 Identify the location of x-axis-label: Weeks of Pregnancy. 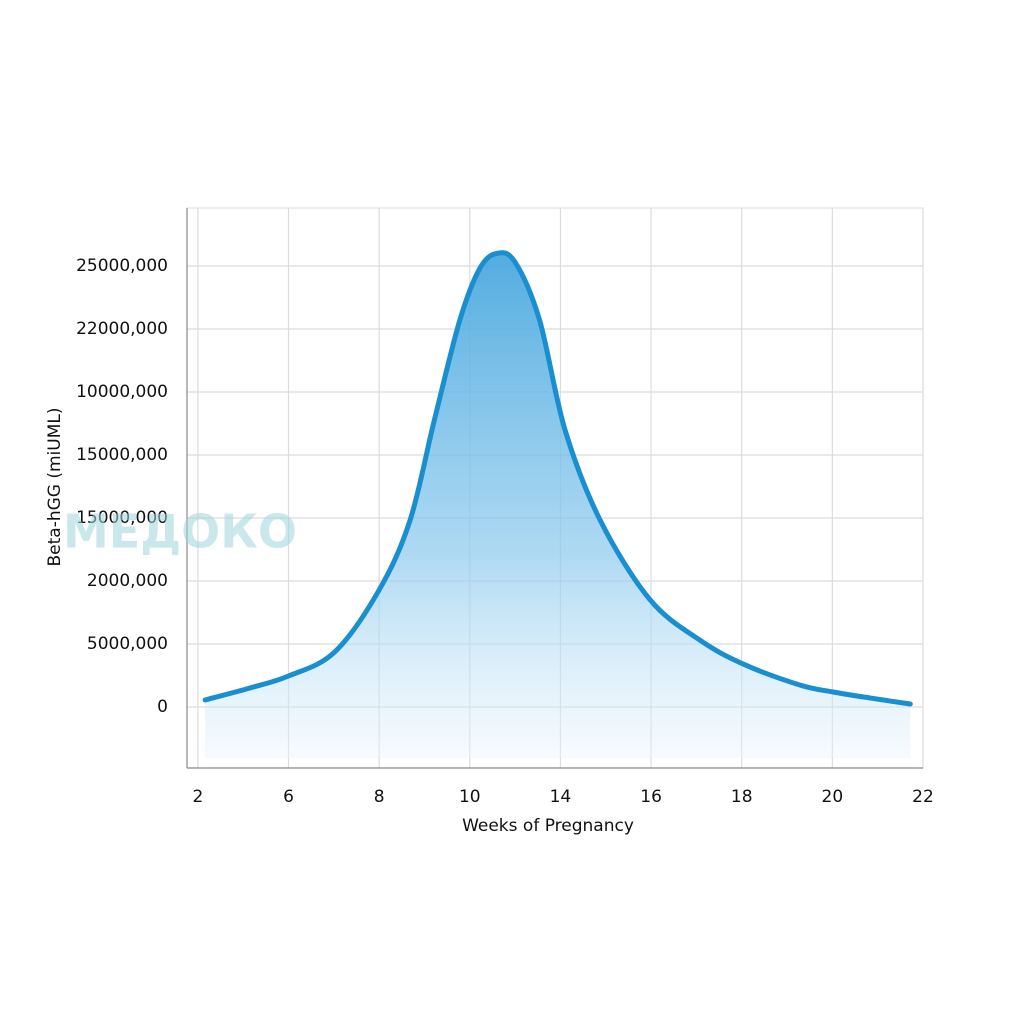
(548, 826).